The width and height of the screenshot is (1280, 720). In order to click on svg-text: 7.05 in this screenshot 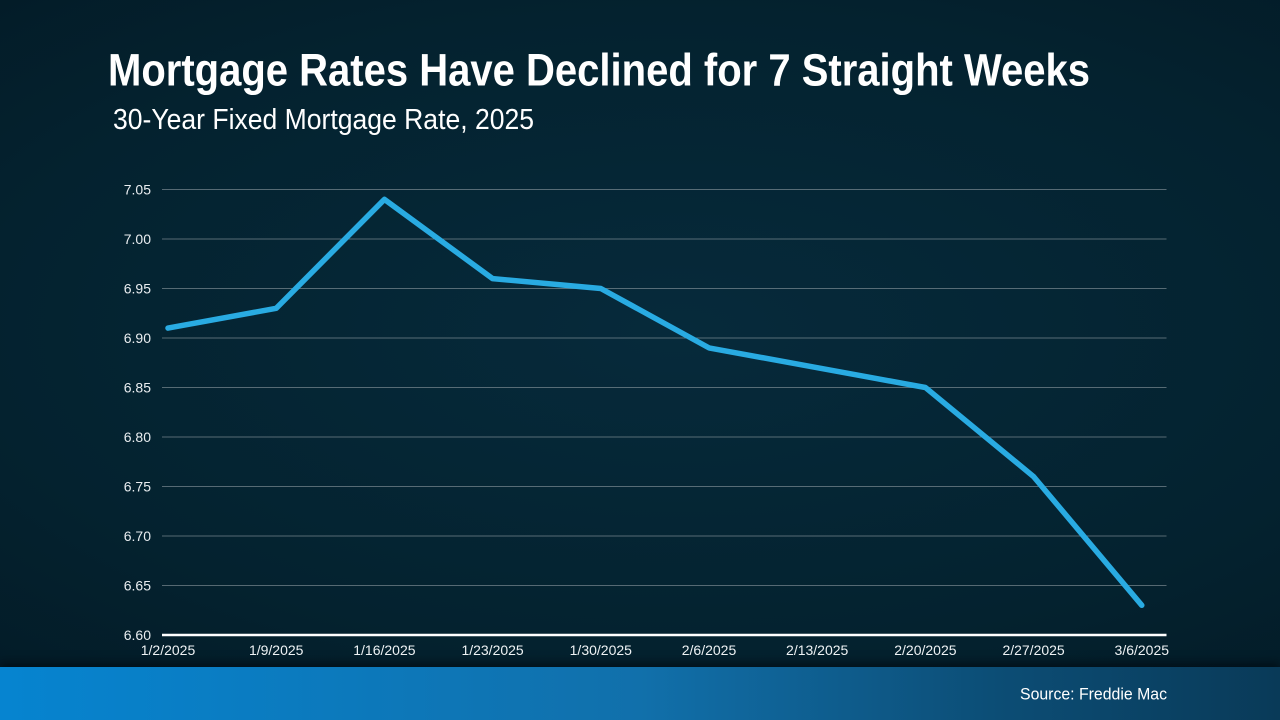, I will do `click(137, 189)`.